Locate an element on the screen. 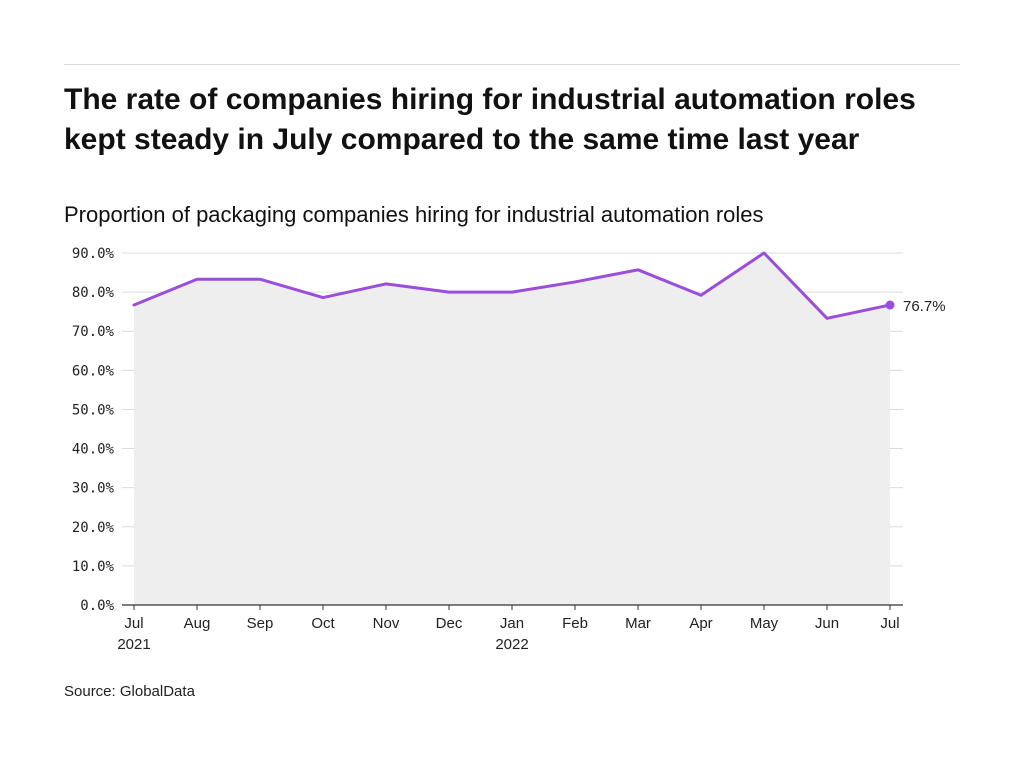  series-line is located at coordinates (512, 285).